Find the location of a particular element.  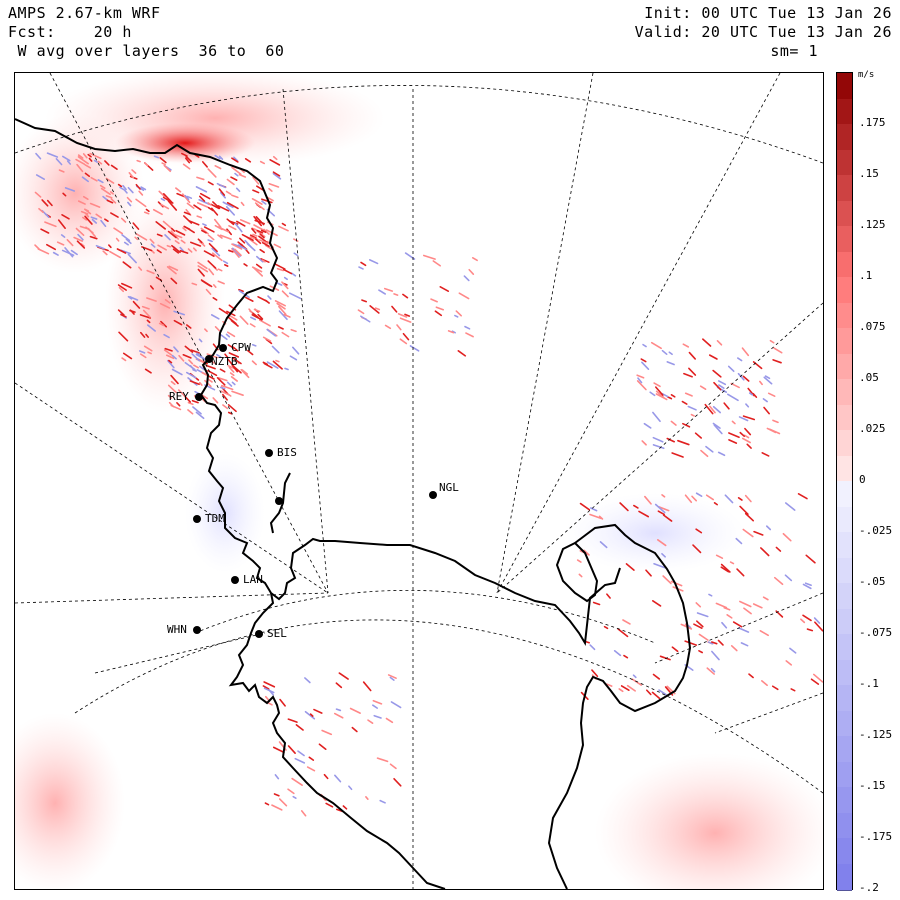

station-label-sel: SEL is located at coordinates (277, 633).